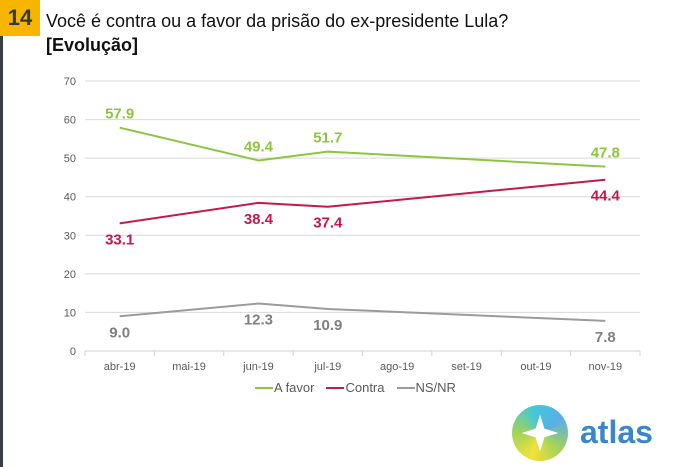 The image size is (683, 467). Describe the element at coordinates (605, 337) in the screenshot. I see `data-label: 7.8` at that location.